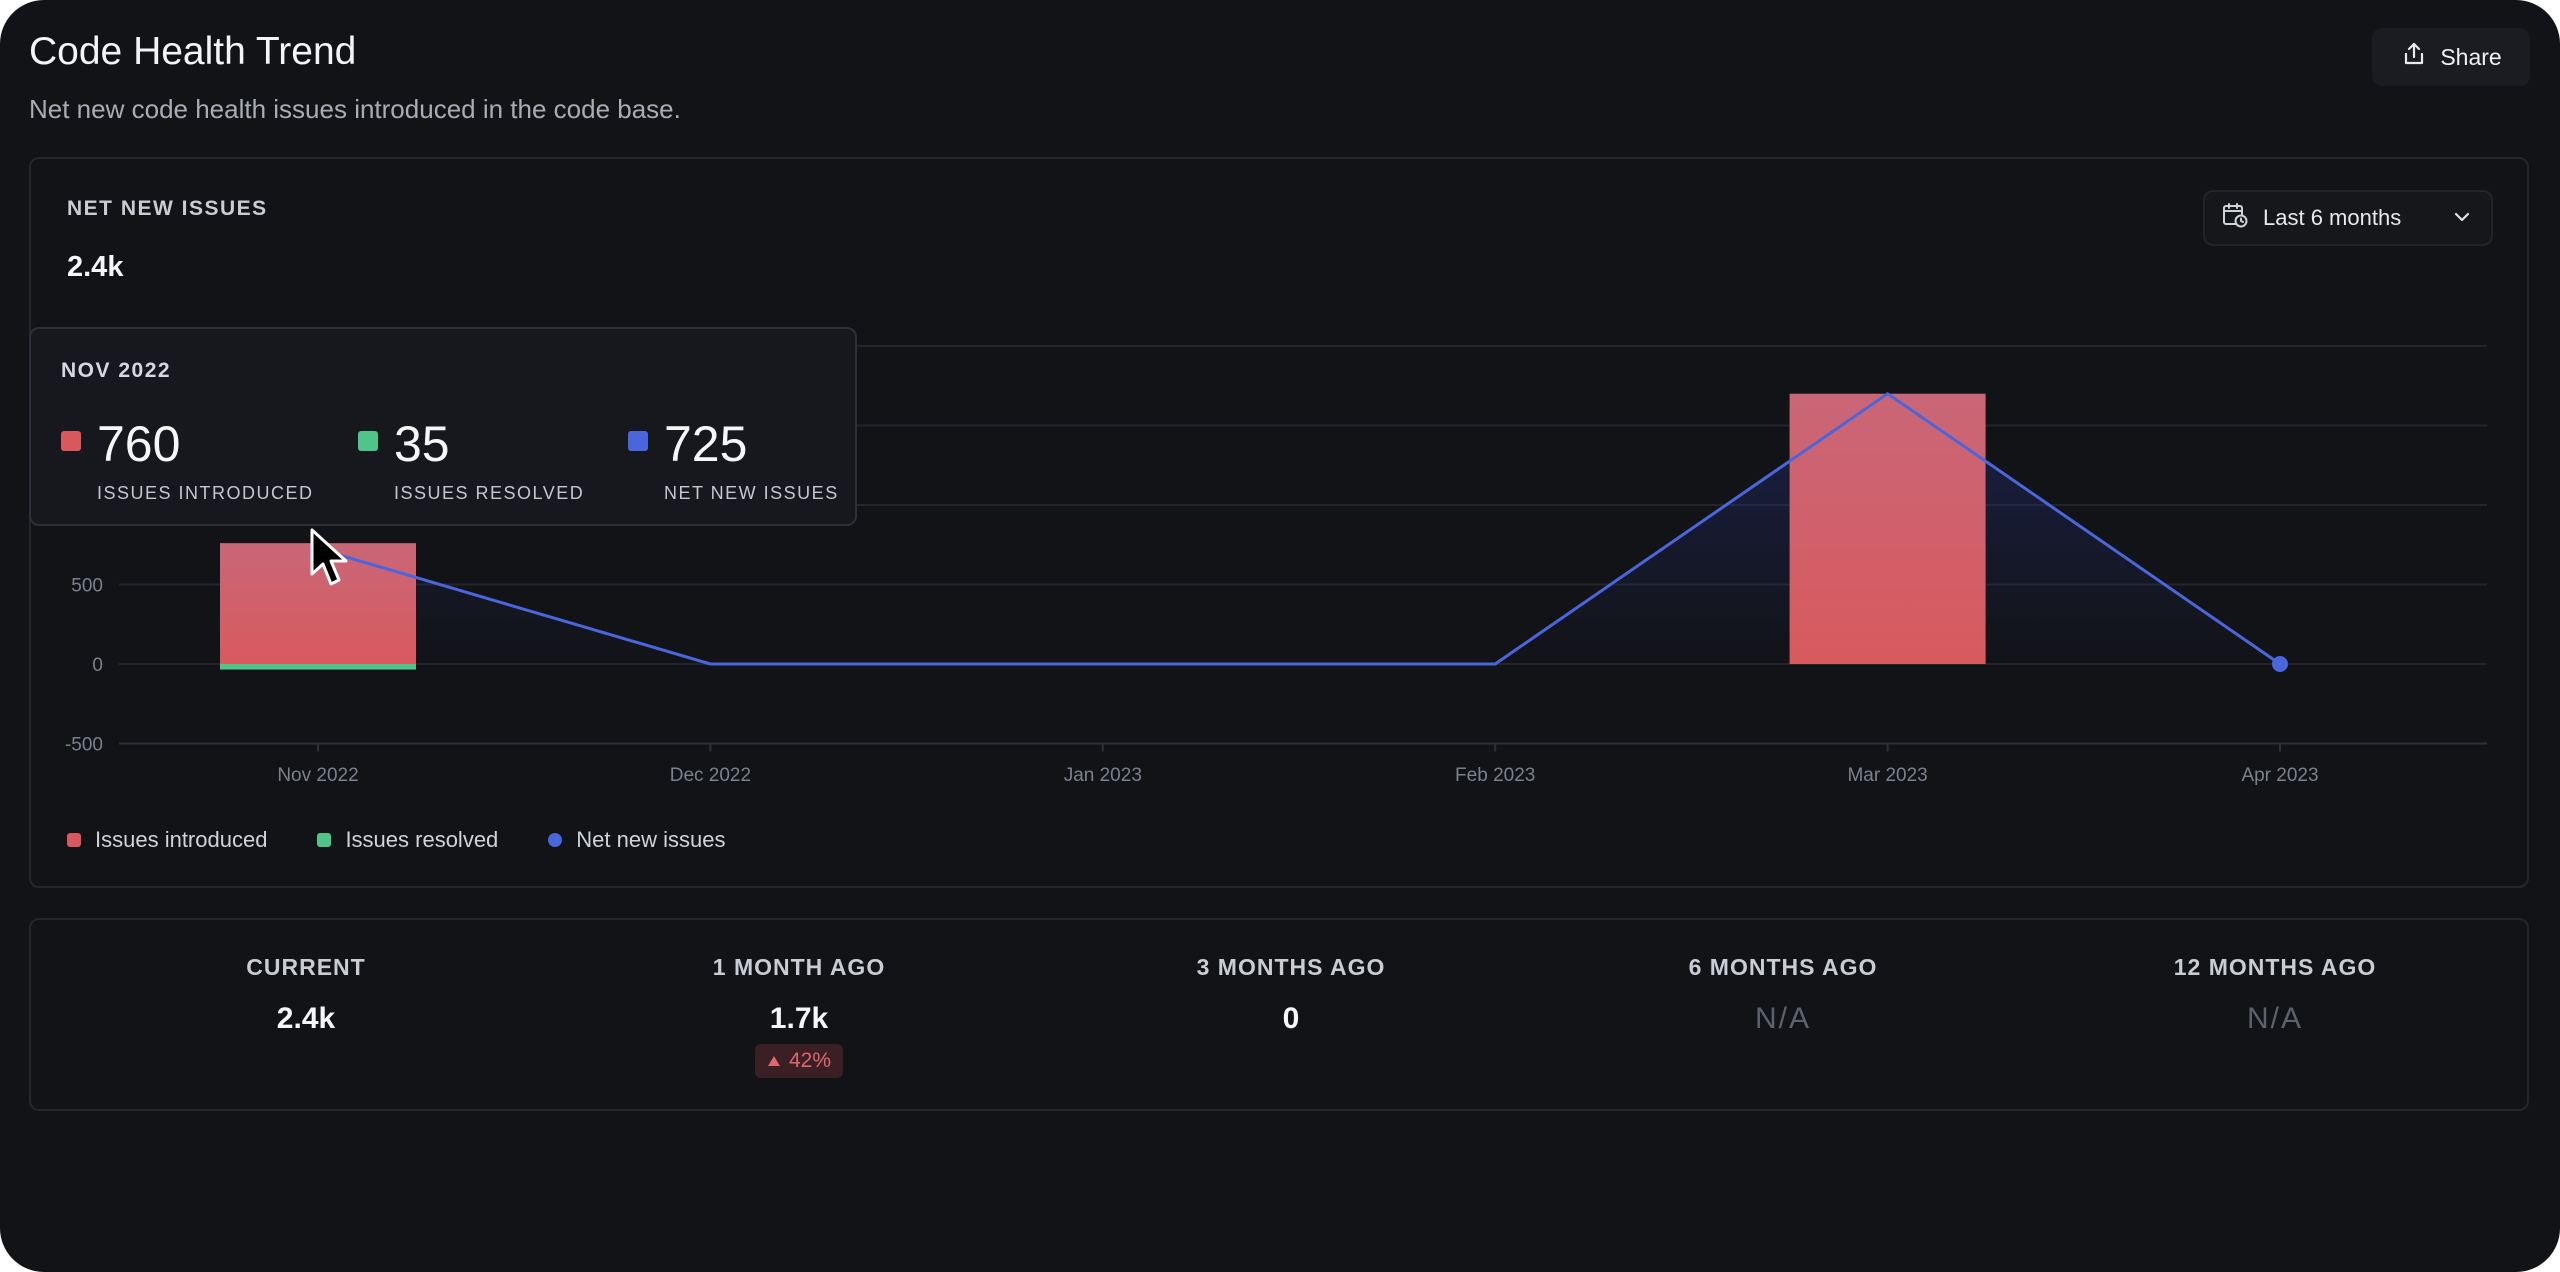 Image resolution: width=2560 pixels, height=1272 pixels. Describe the element at coordinates (95, 267) in the screenshot. I see `metric-value: 2.4k` at that location.